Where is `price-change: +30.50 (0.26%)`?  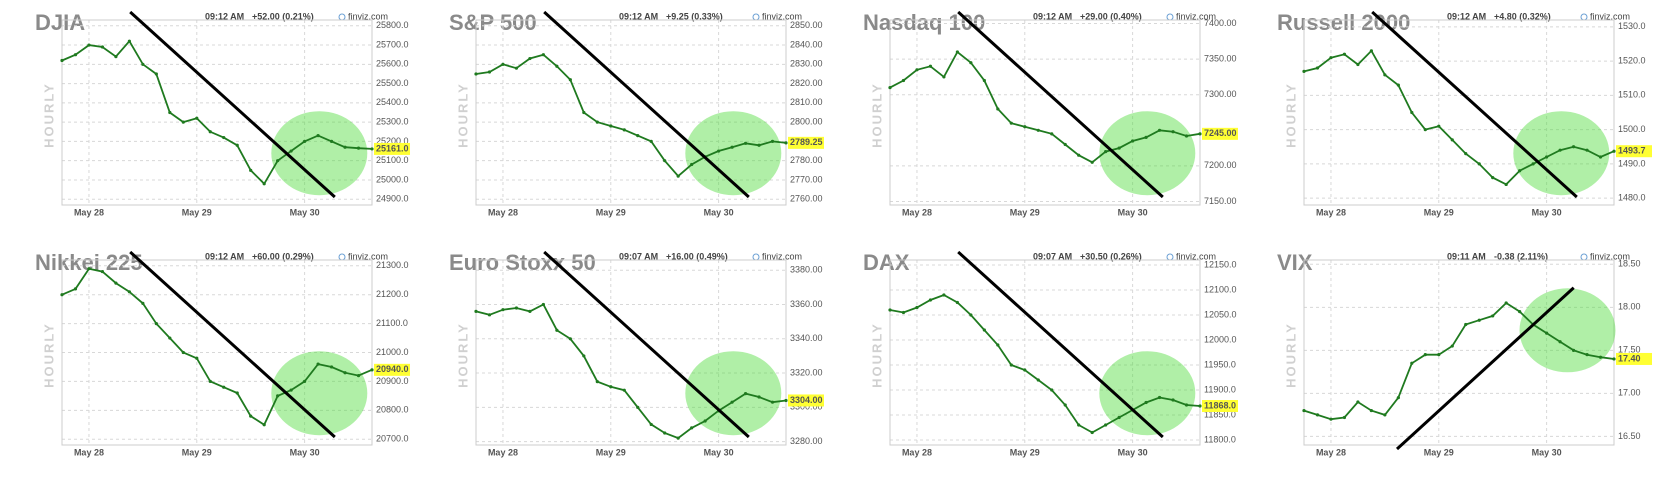
price-change: +30.50 (0.26%) is located at coordinates (1111, 256).